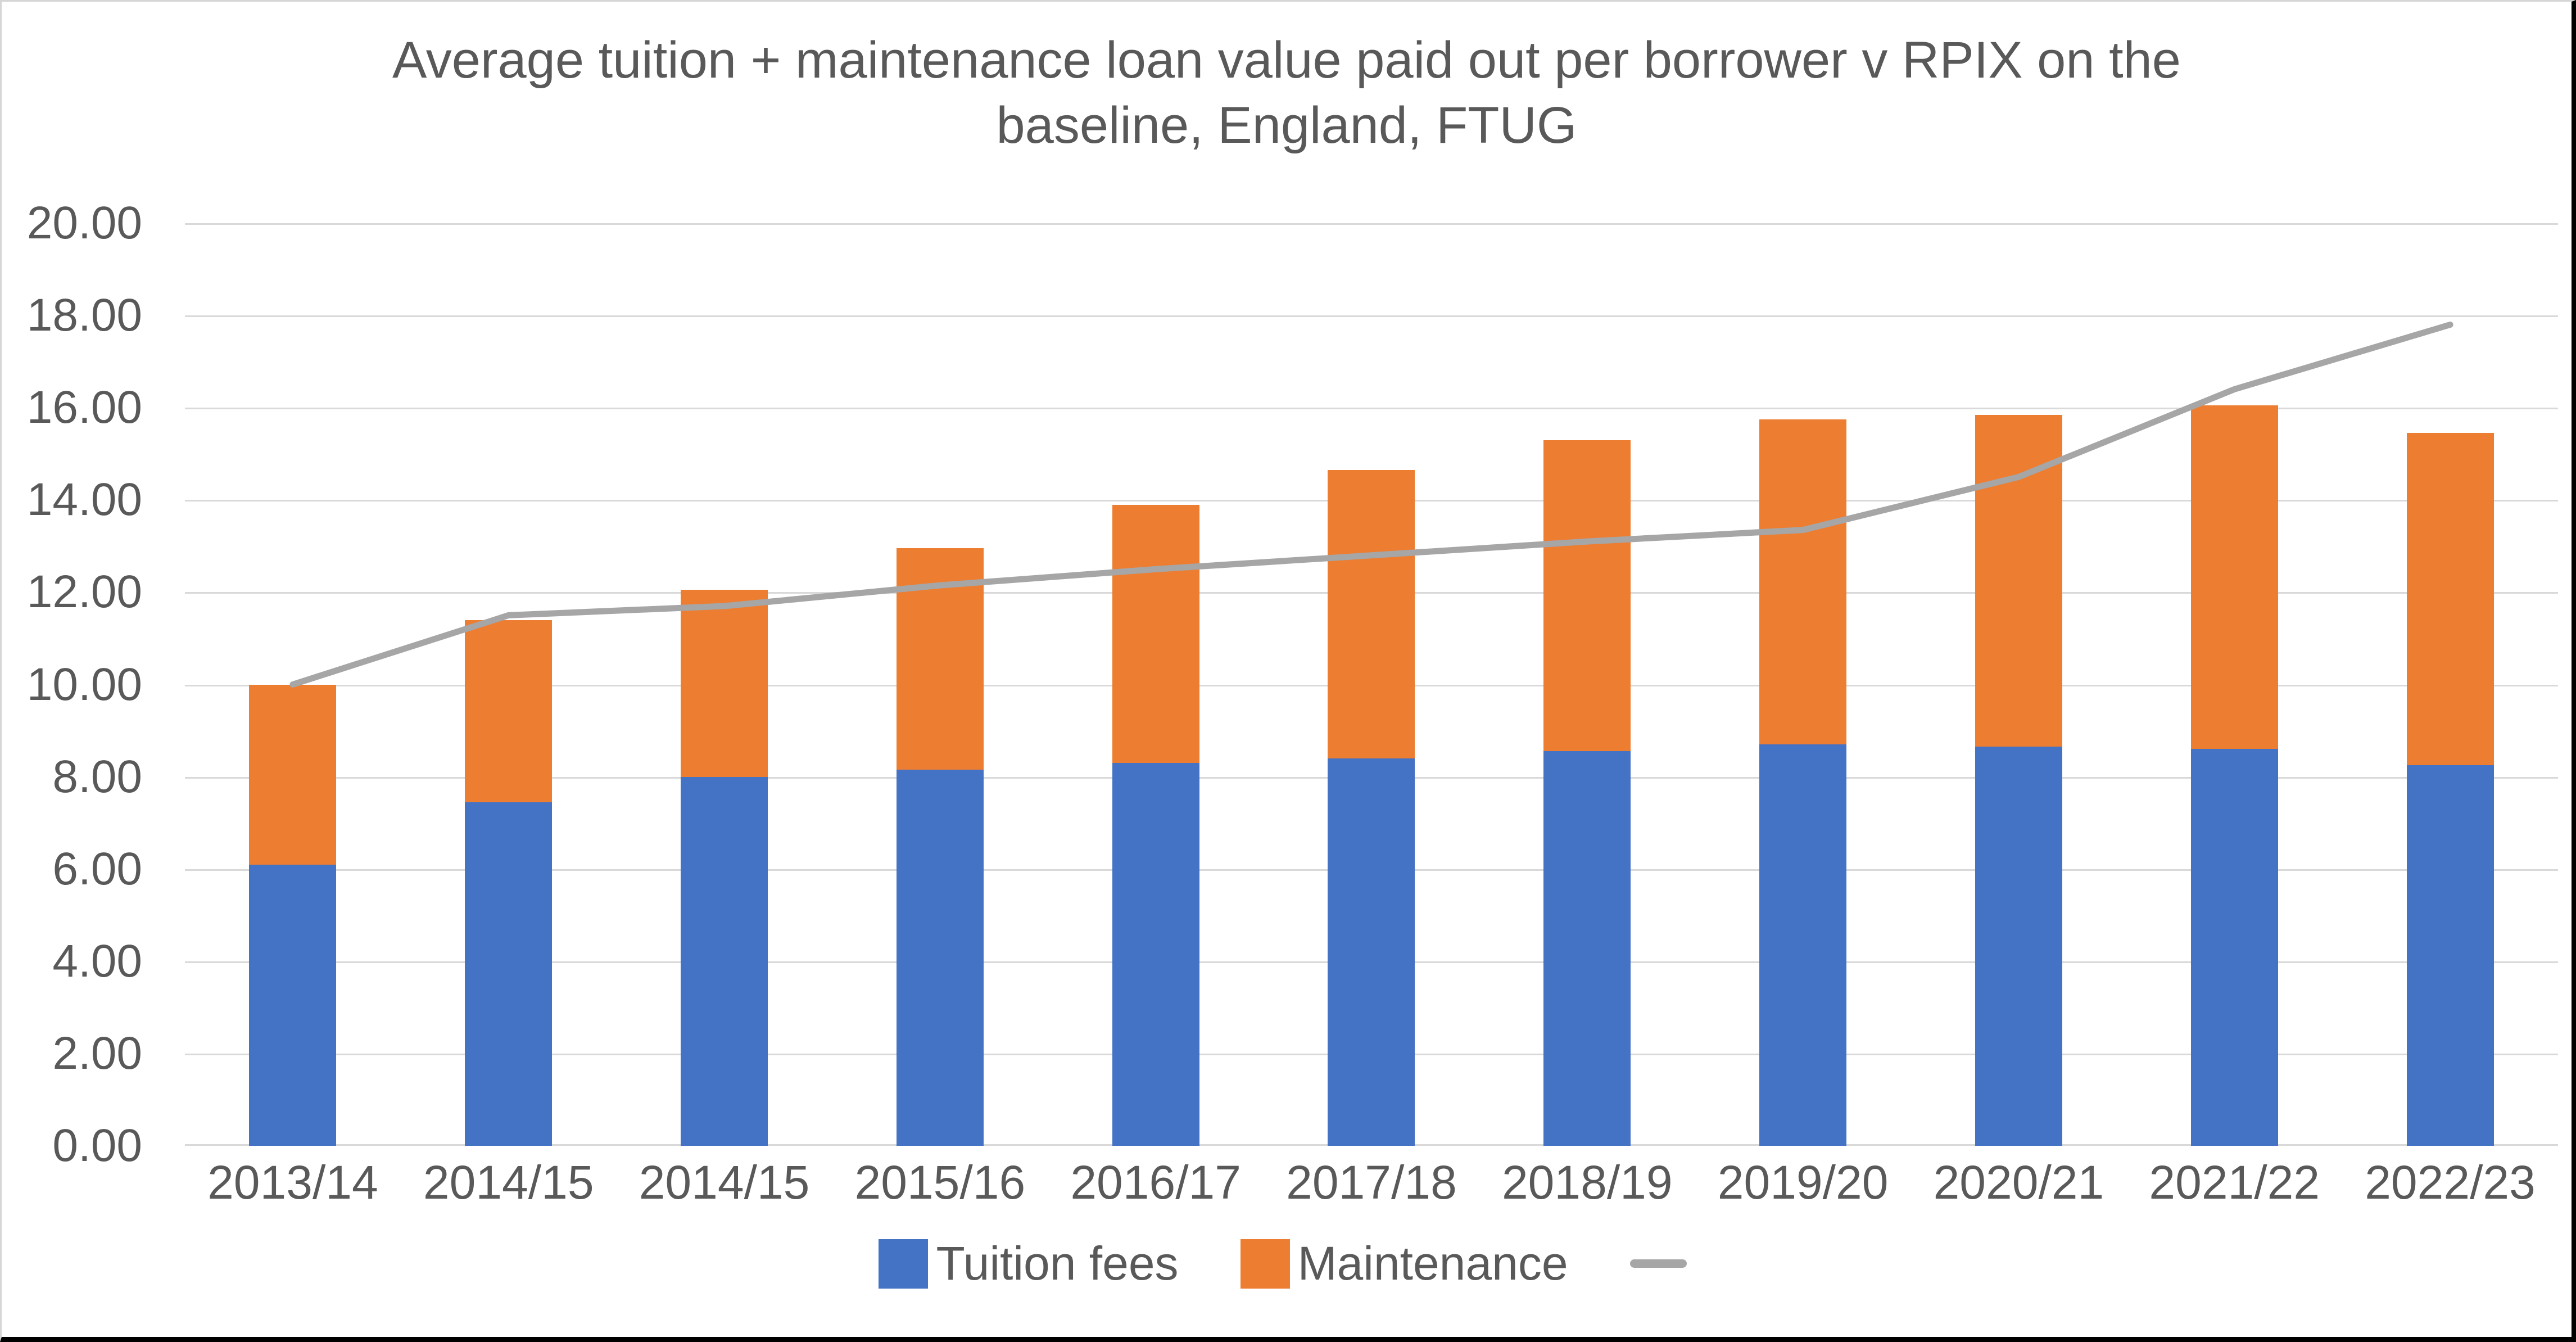 The width and height of the screenshot is (2576, 1342). What do you see at coordinates (1432, 1263) in the screenshot?
I see `legend-label-maintenance: Maintenance` at bounding box center [1432, 1263].